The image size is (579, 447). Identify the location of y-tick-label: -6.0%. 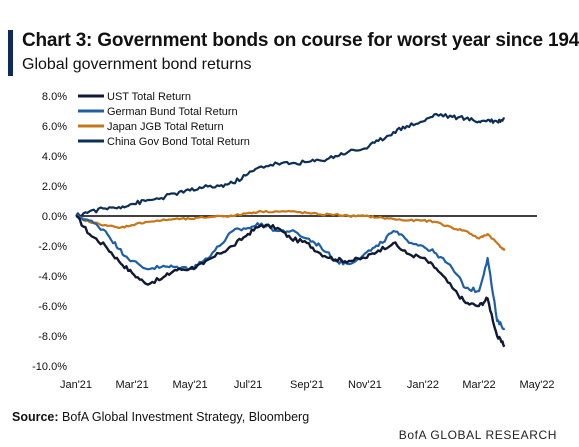
(52, 307).